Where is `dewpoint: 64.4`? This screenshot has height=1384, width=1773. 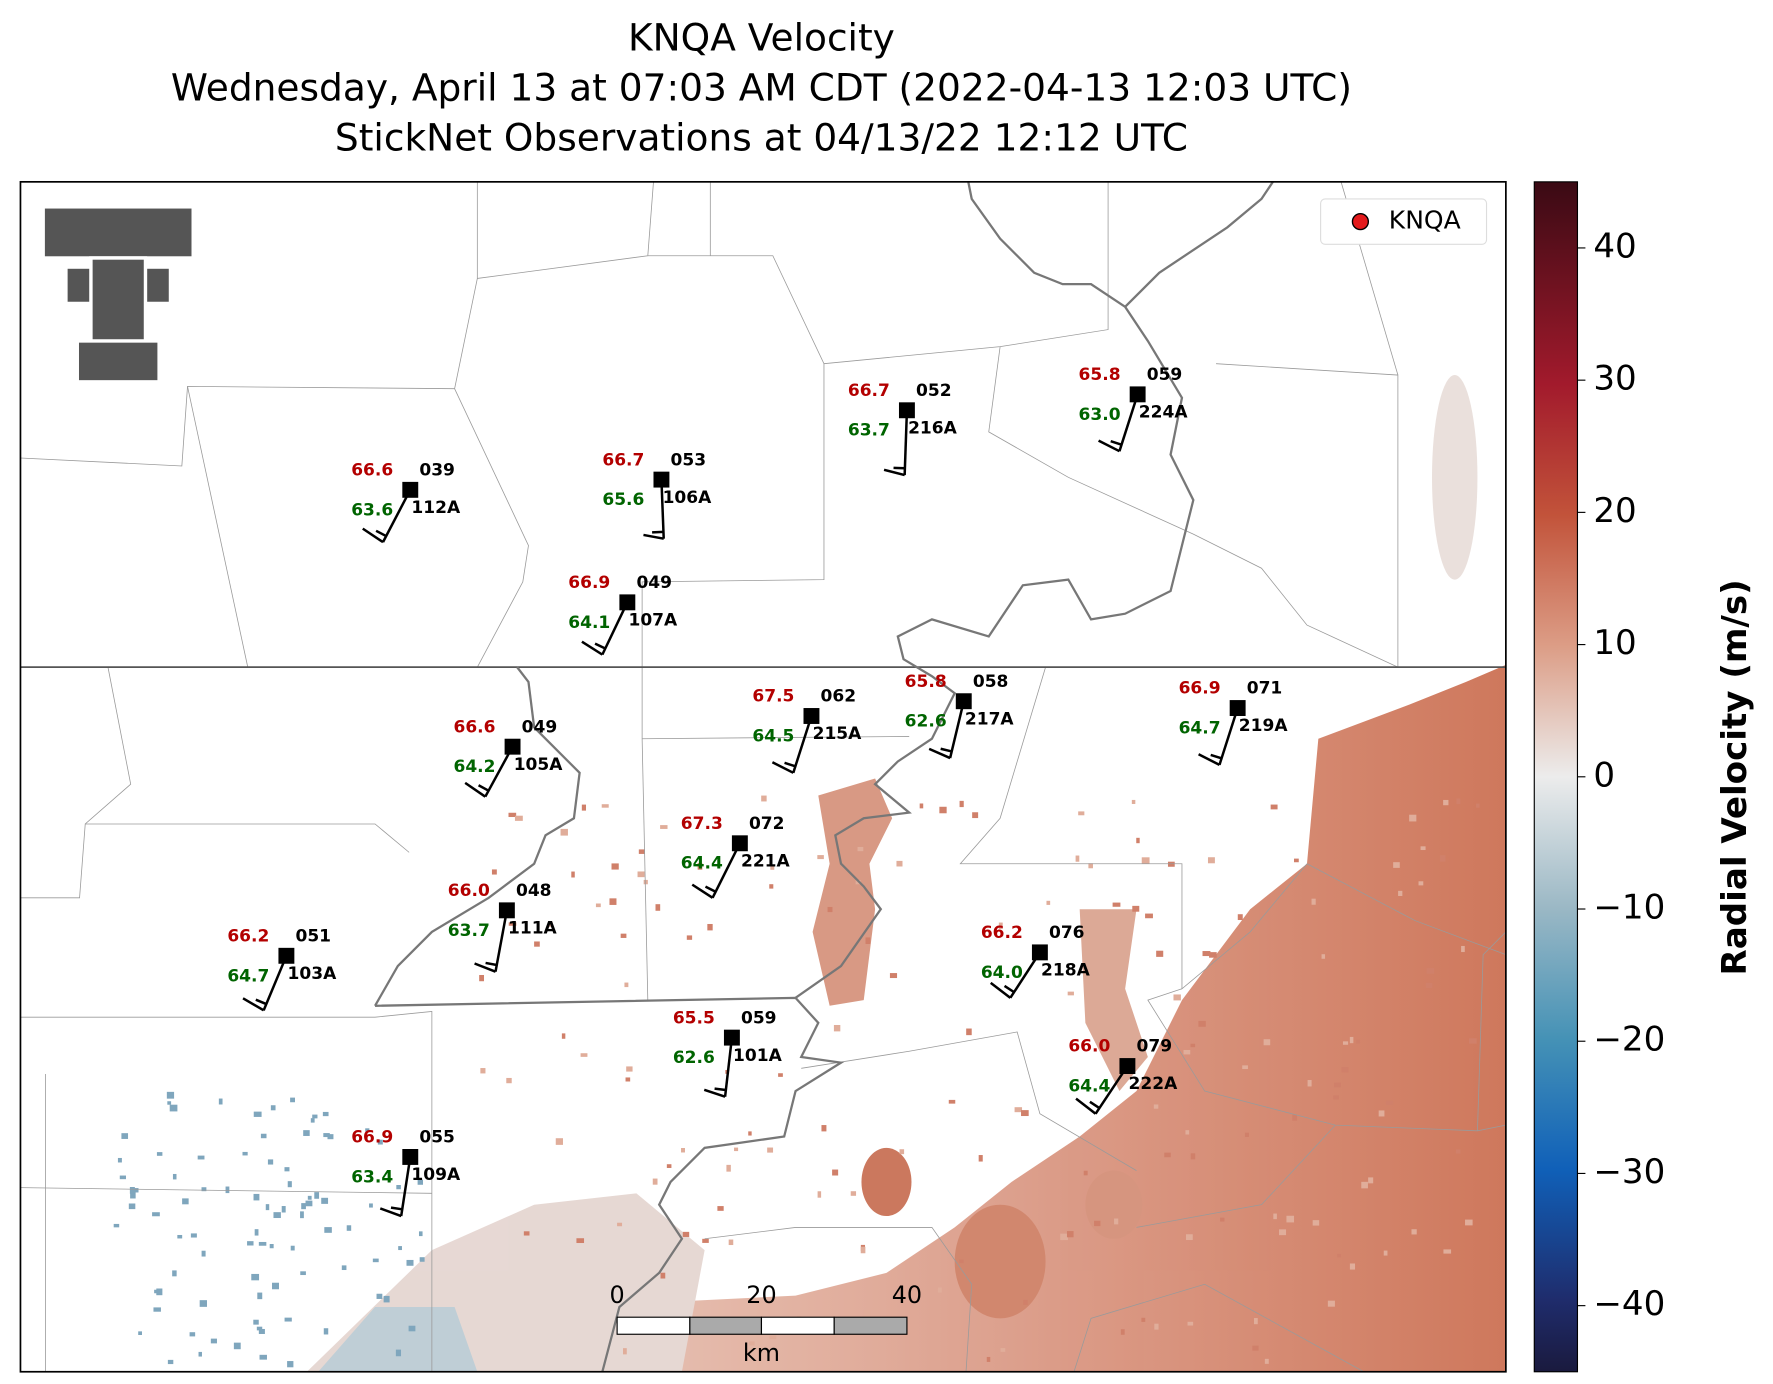 dewpoint: 64.4 is located at coordinates (702, 864).